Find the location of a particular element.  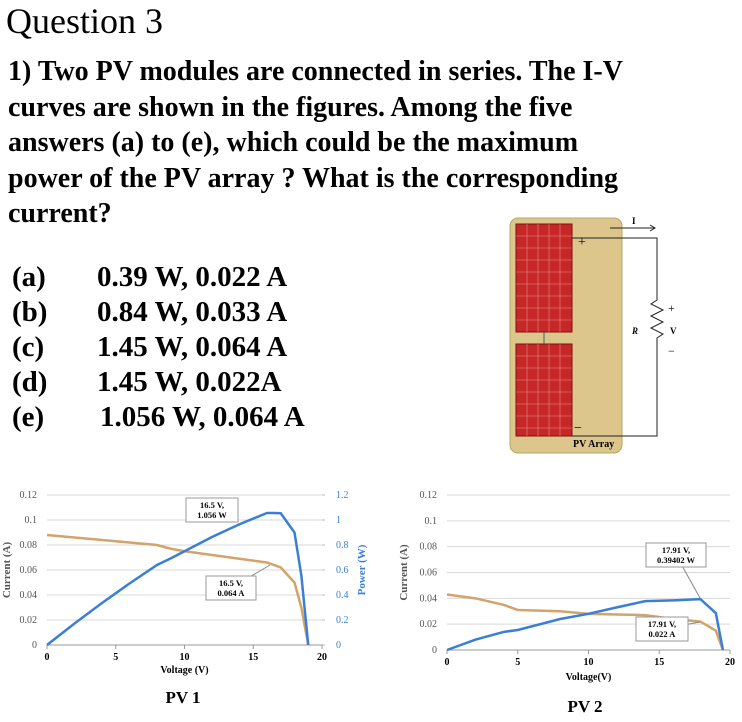

x-axis-label: Voltage(V) is located at coordinates (589, 677).